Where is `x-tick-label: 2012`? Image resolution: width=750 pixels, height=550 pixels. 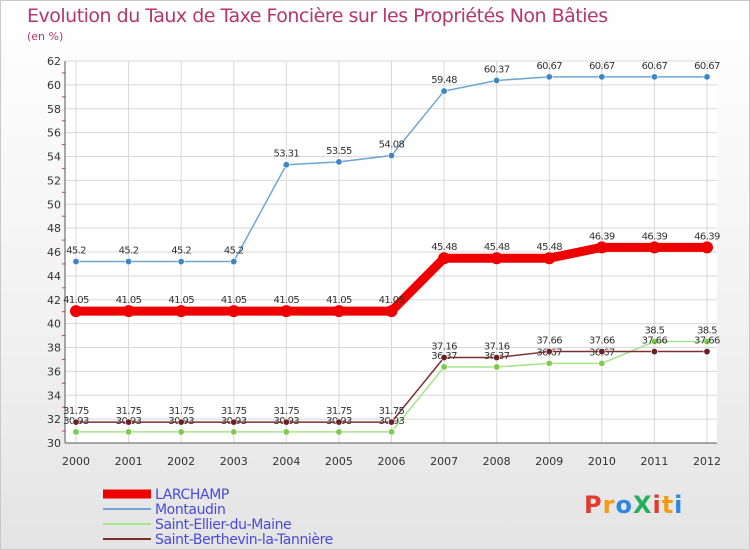
x-tick-label: 2012 is located at coordinates (707, 461).